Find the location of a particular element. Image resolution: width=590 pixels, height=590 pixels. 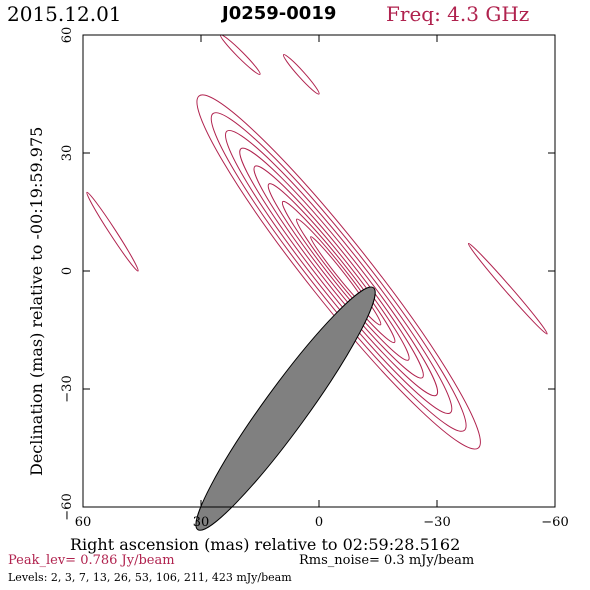

rms-noise: Rms_noise= 0.3 mJy/beam is located at coordinates (387, 560).